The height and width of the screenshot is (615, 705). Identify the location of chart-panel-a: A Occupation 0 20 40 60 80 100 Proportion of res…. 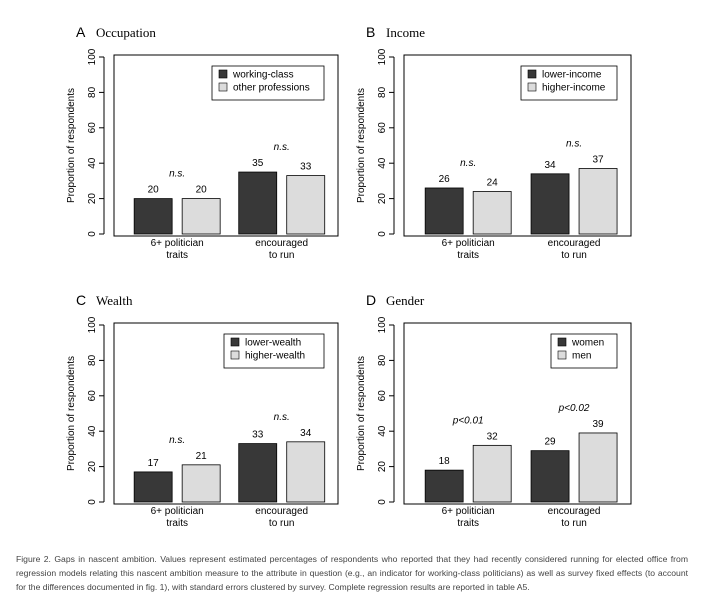
(202, 142).